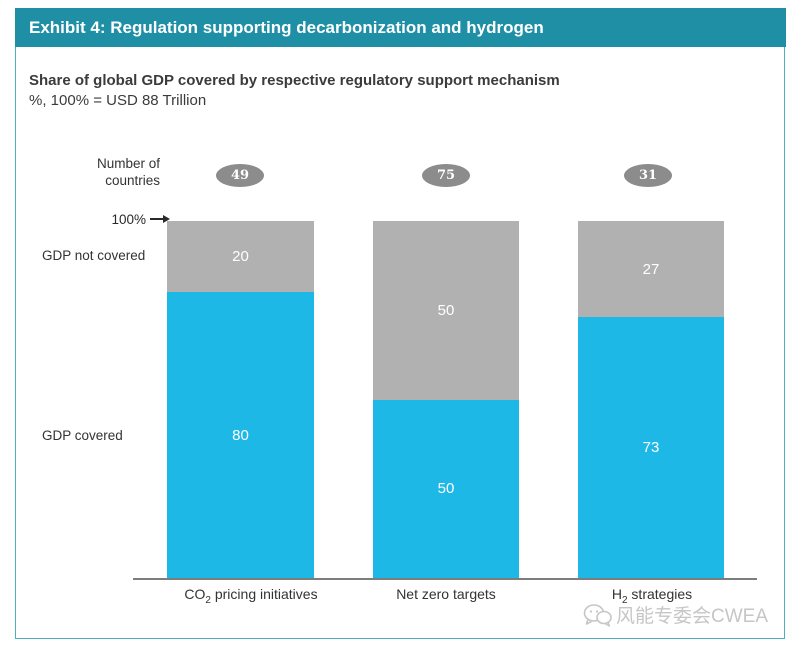 Image resolution: width=800 pixels, height=647 pixels. What do you see at coordinates (195, 594) in the screenshot?
I see `x-label-text: CO` at bounding box center [195, 594].